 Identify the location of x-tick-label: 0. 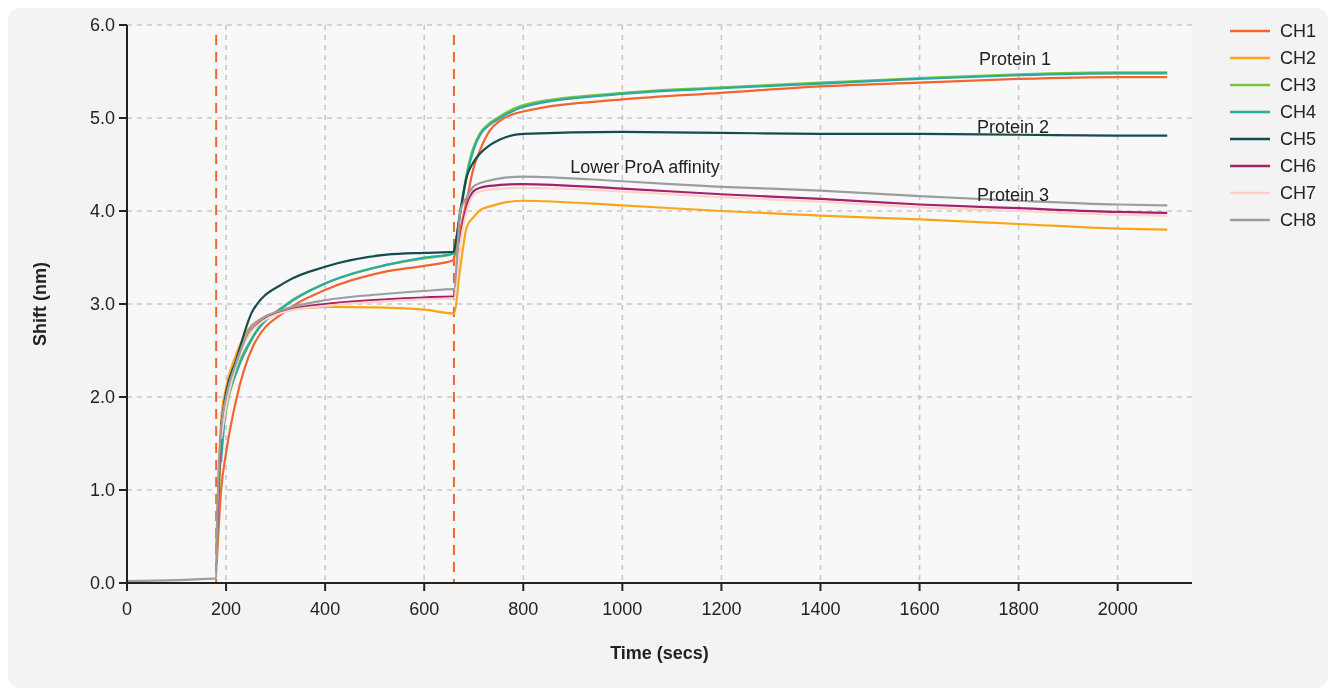
(127, 609).